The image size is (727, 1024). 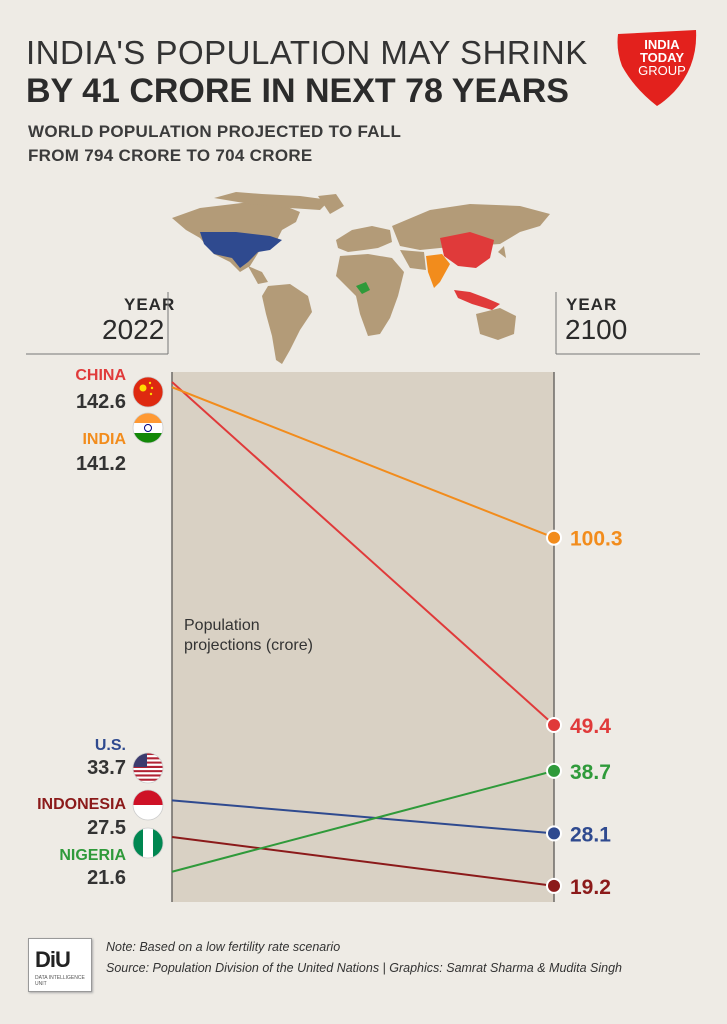 I want to click on end-point-china, so click(x=554, y=725).